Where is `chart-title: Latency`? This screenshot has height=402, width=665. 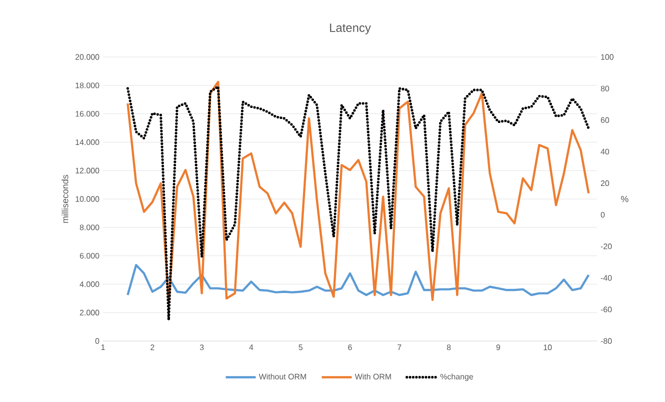
chart-title: Latency is located at coordinates (350, 29).